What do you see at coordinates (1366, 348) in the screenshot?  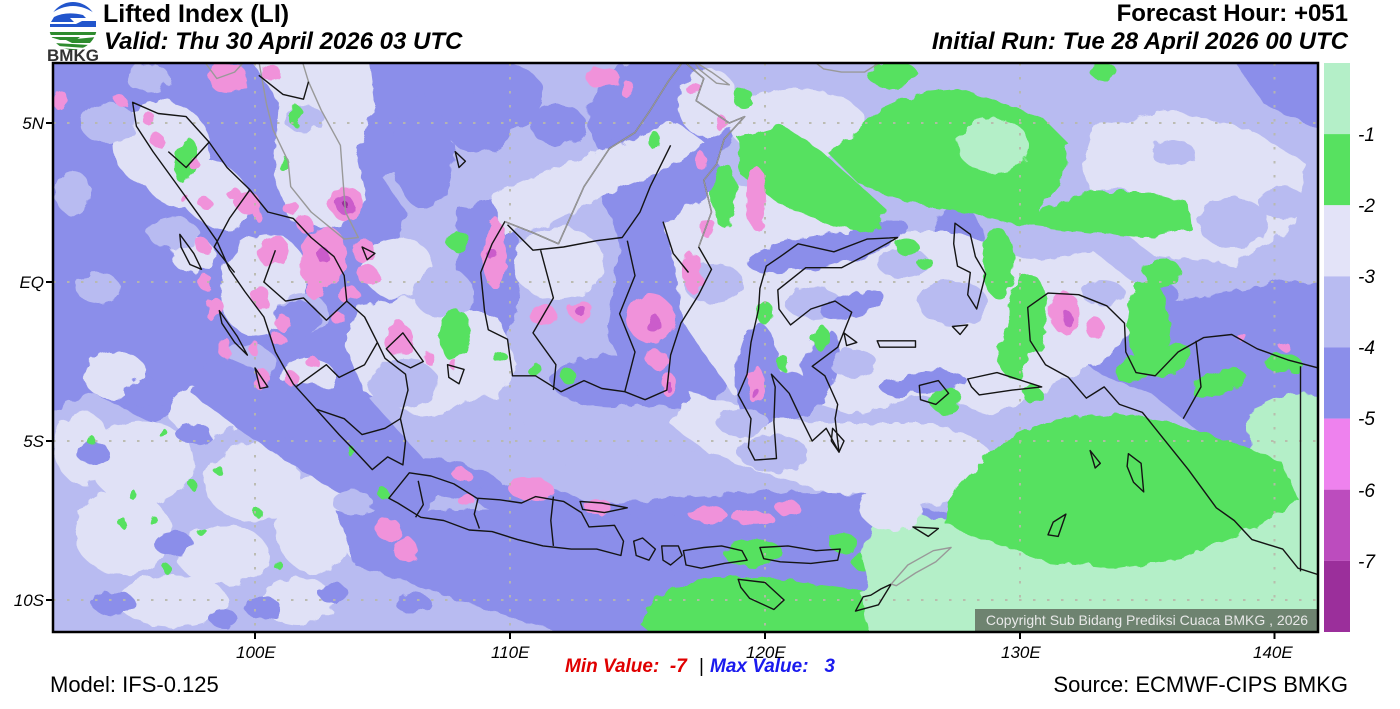 I see `svg-text: -4` at bounding box center [1366, 348].